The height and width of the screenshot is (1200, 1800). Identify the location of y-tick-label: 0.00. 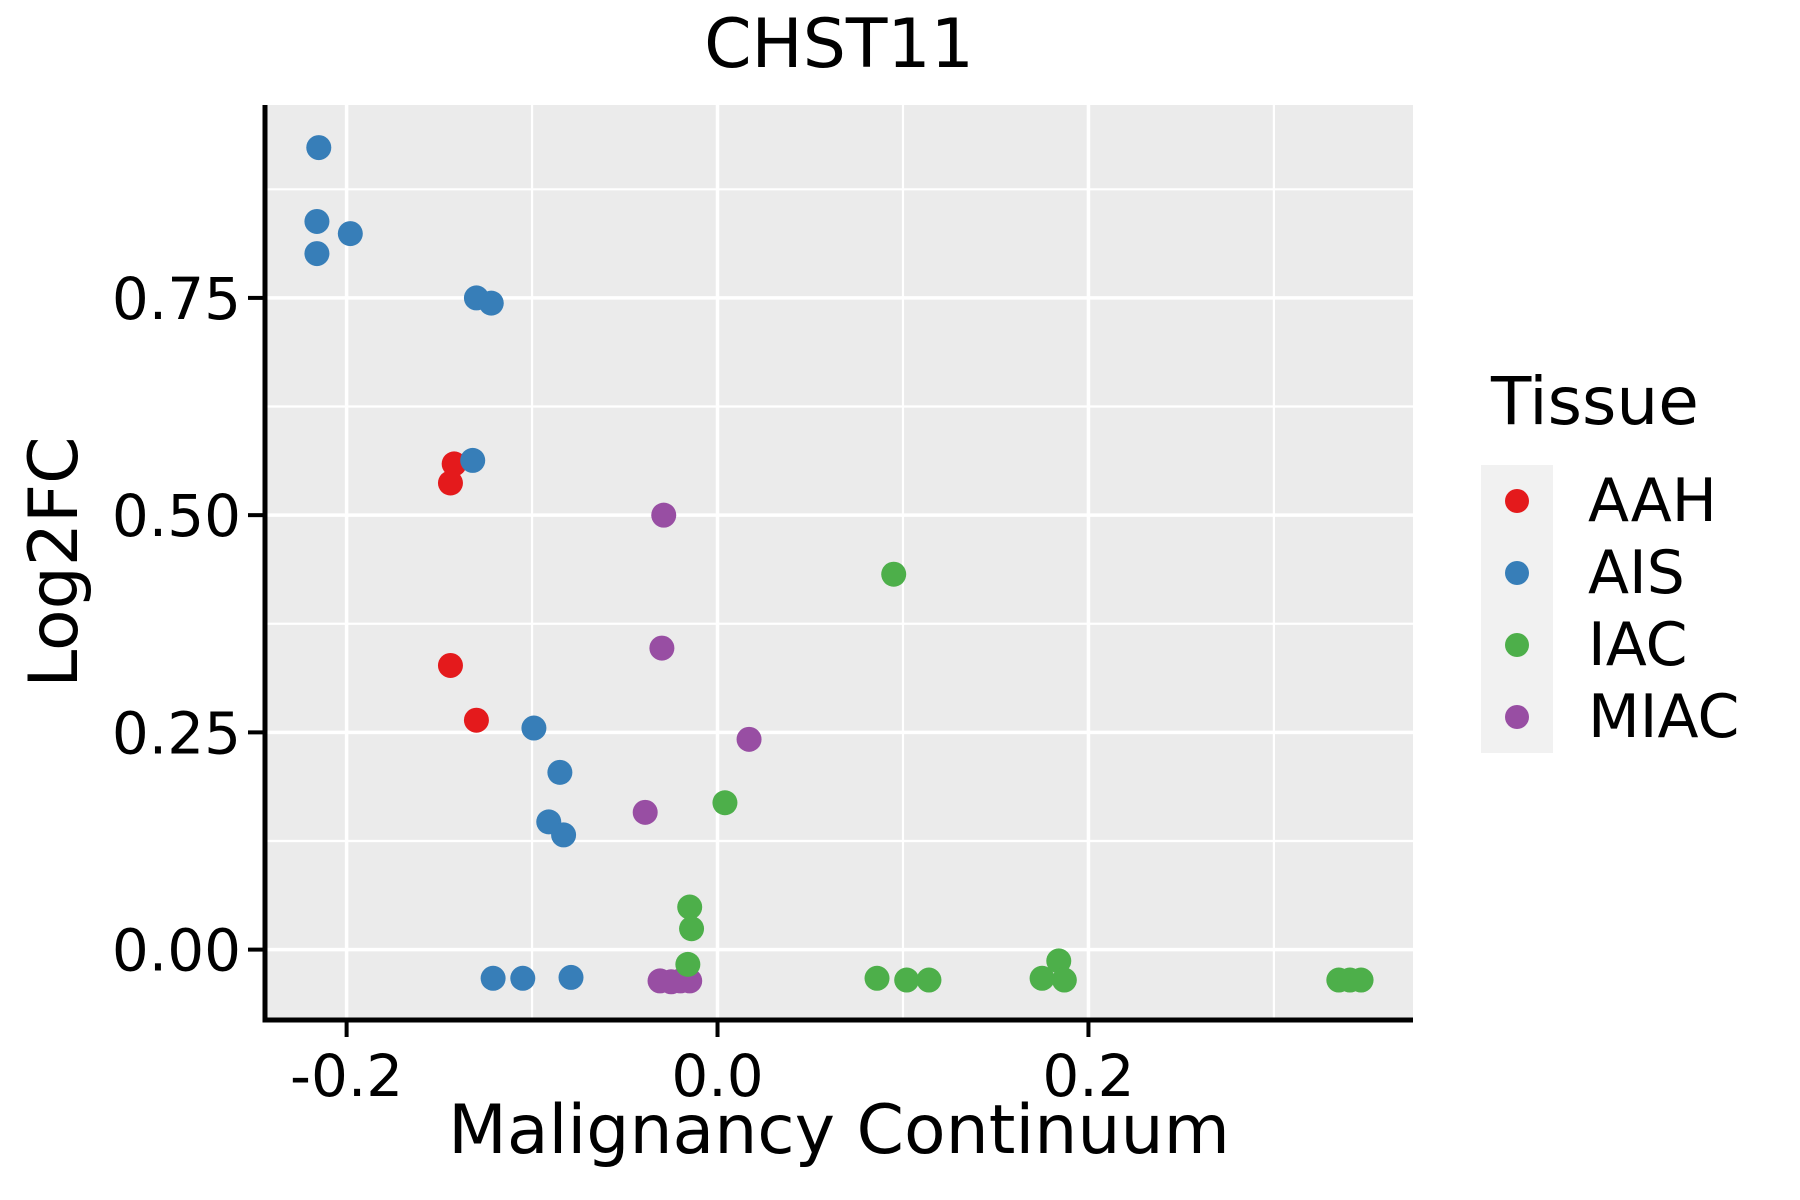
(176, 951).